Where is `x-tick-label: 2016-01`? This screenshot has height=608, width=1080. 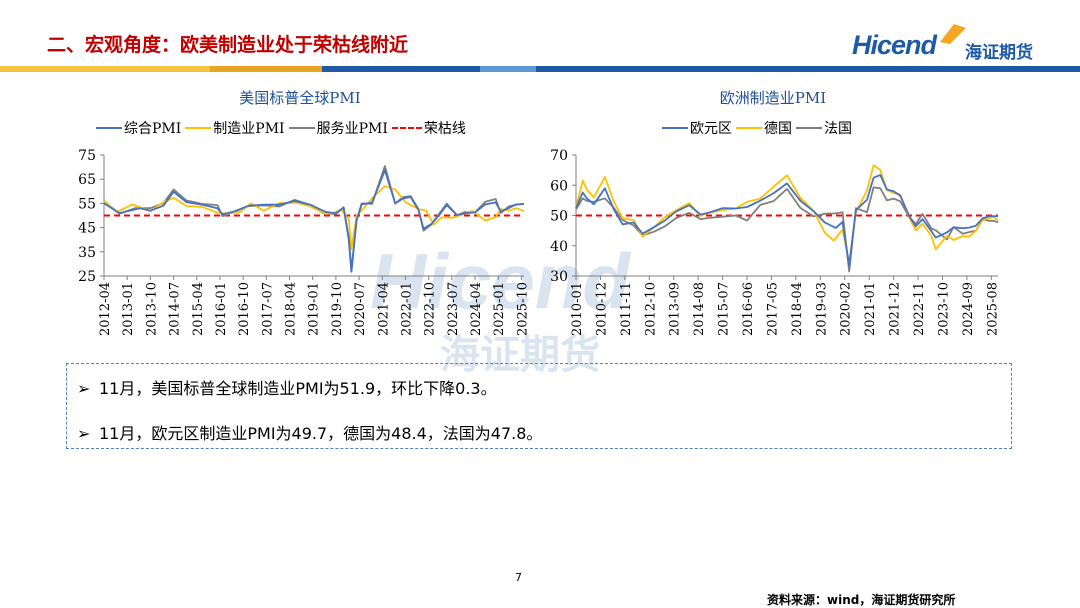
x-tick-label: 2016-01 is located at coordinates (221, 309).